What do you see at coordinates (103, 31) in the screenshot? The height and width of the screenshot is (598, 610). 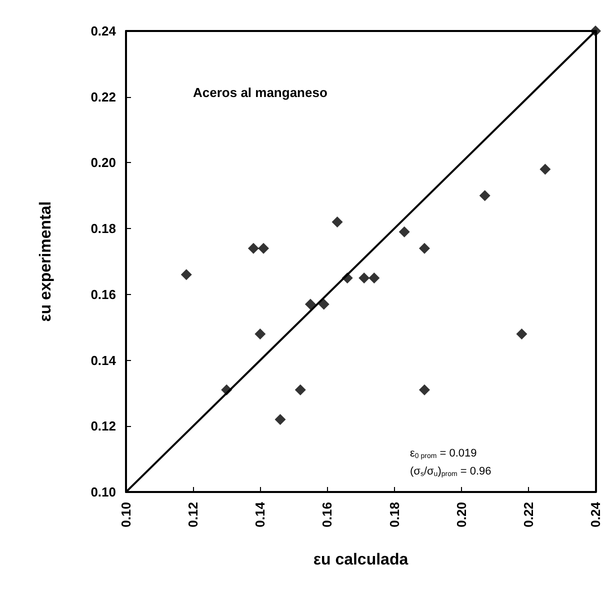 I see `y-tick-label: 0.24` at bounding box center [103, 31].